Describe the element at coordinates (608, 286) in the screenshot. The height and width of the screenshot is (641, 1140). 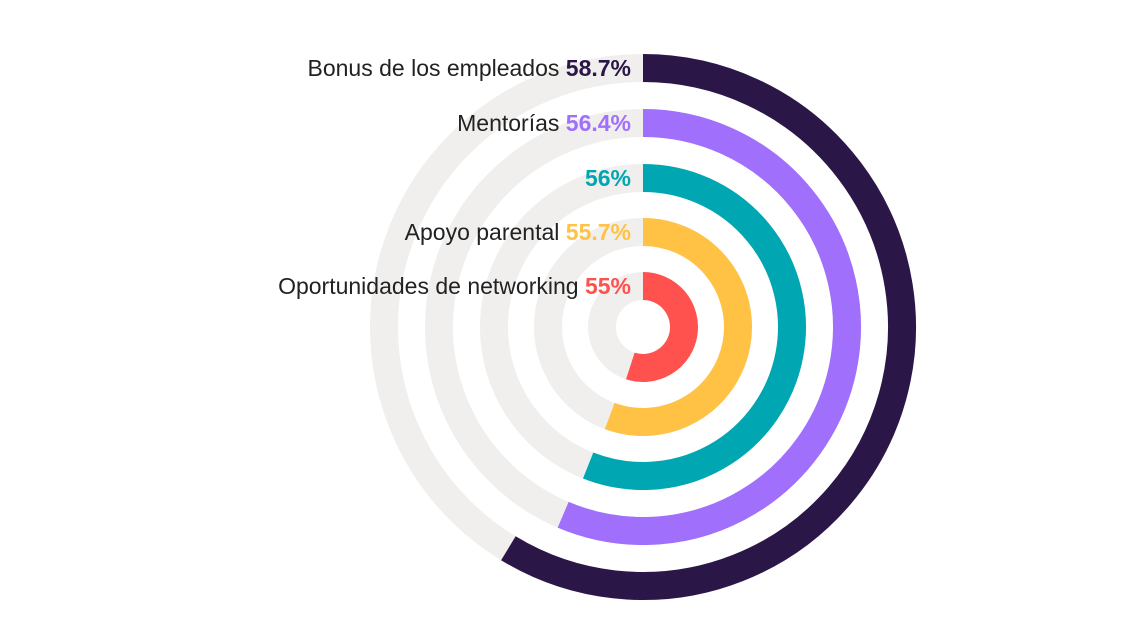
I see `series-value: 55%` at that location.